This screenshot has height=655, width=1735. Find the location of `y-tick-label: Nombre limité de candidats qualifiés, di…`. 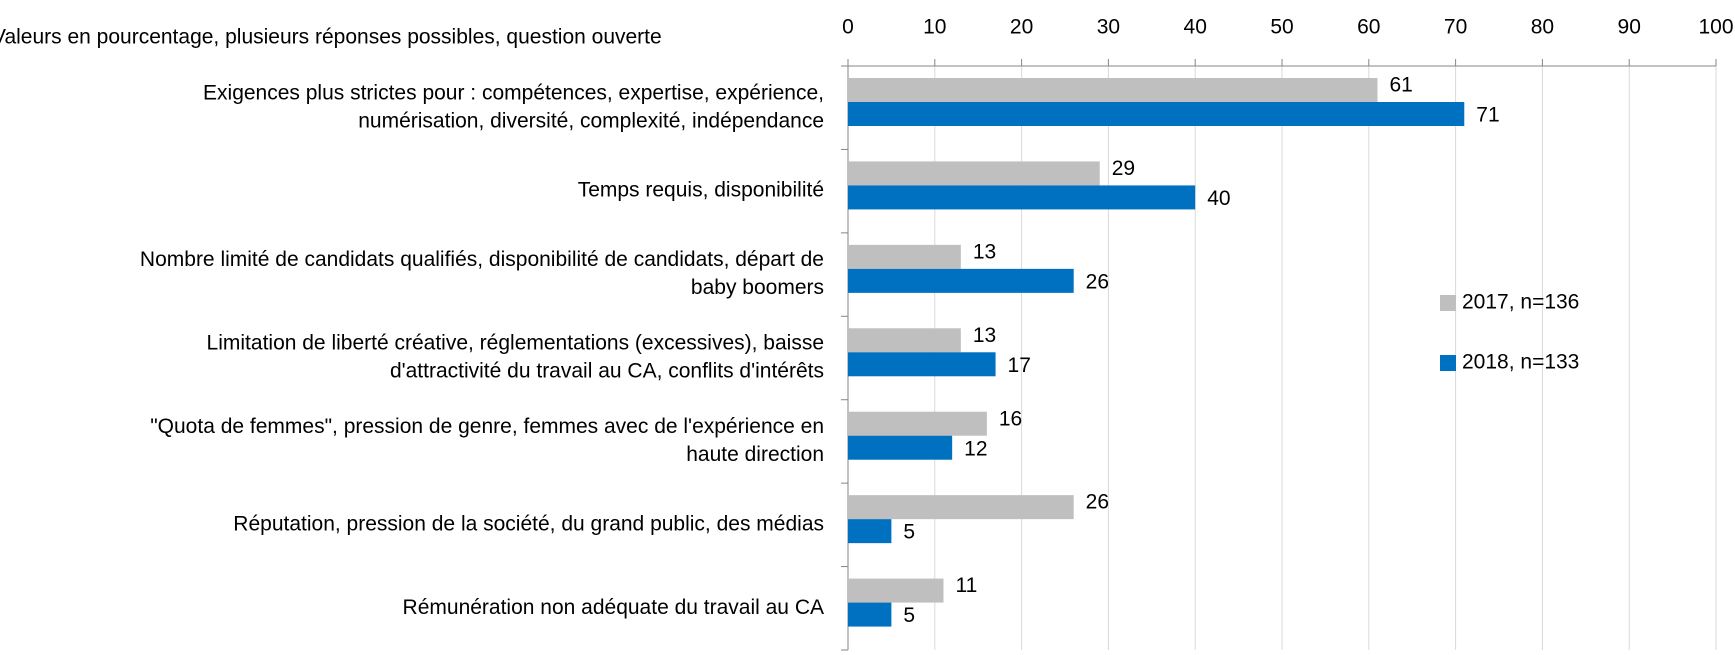

y-tick-label: Nombre limité de candidats qualifiés, di… is located at coordinates (482, 259).